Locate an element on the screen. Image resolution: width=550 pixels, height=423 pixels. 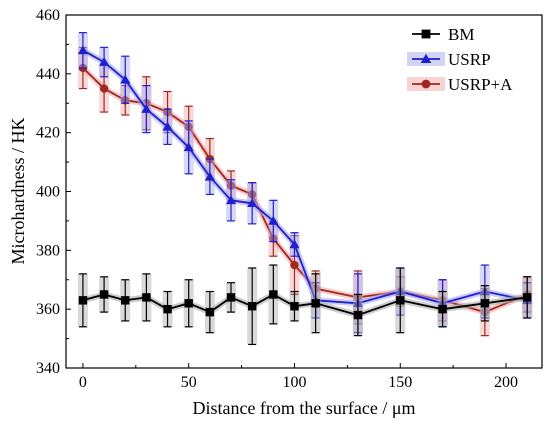
x-tick-label: 0 is located at coordinates (83, 382).